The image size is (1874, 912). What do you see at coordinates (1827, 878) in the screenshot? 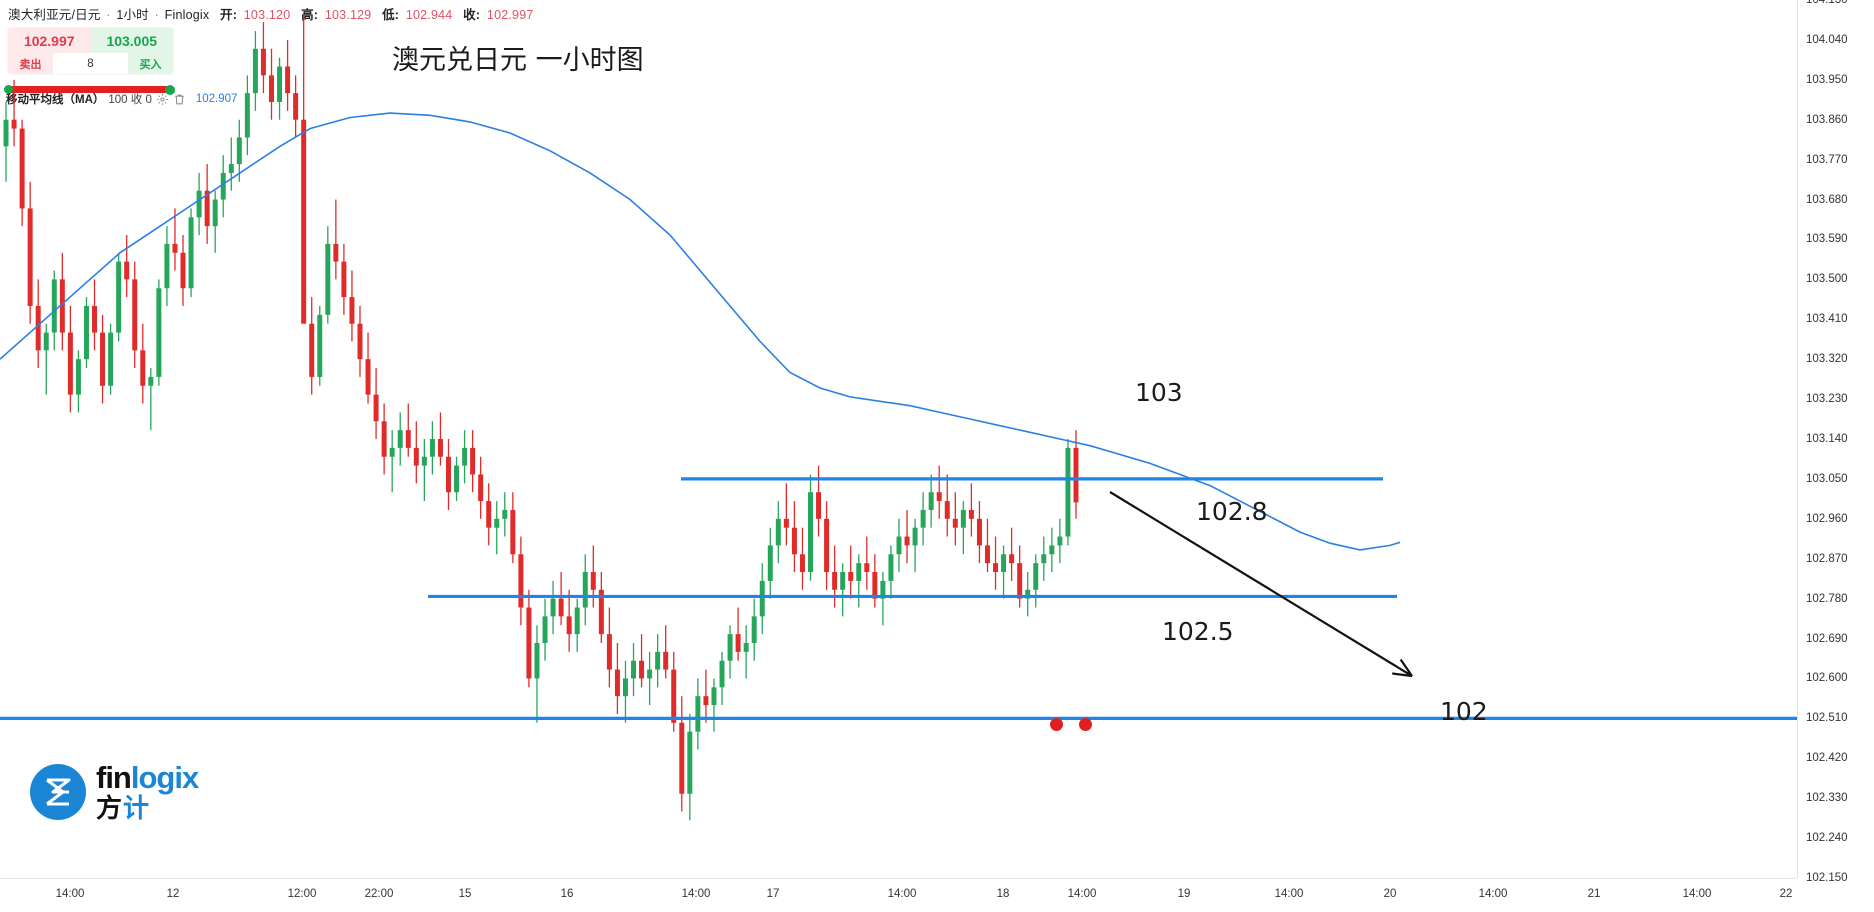
I see `price-tick: 102.150` at bounding box center [1827, 878].